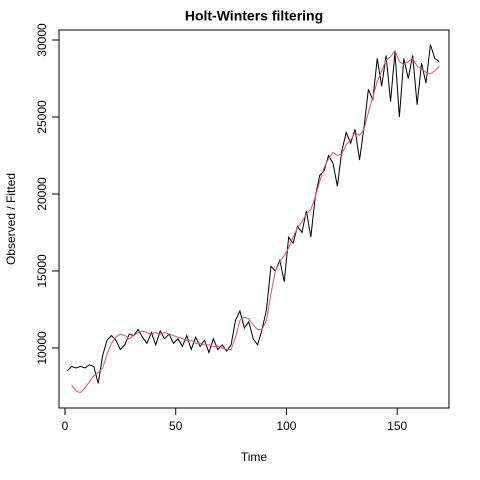  I want to click on y-tick-label: 20000, so click(42, 194).